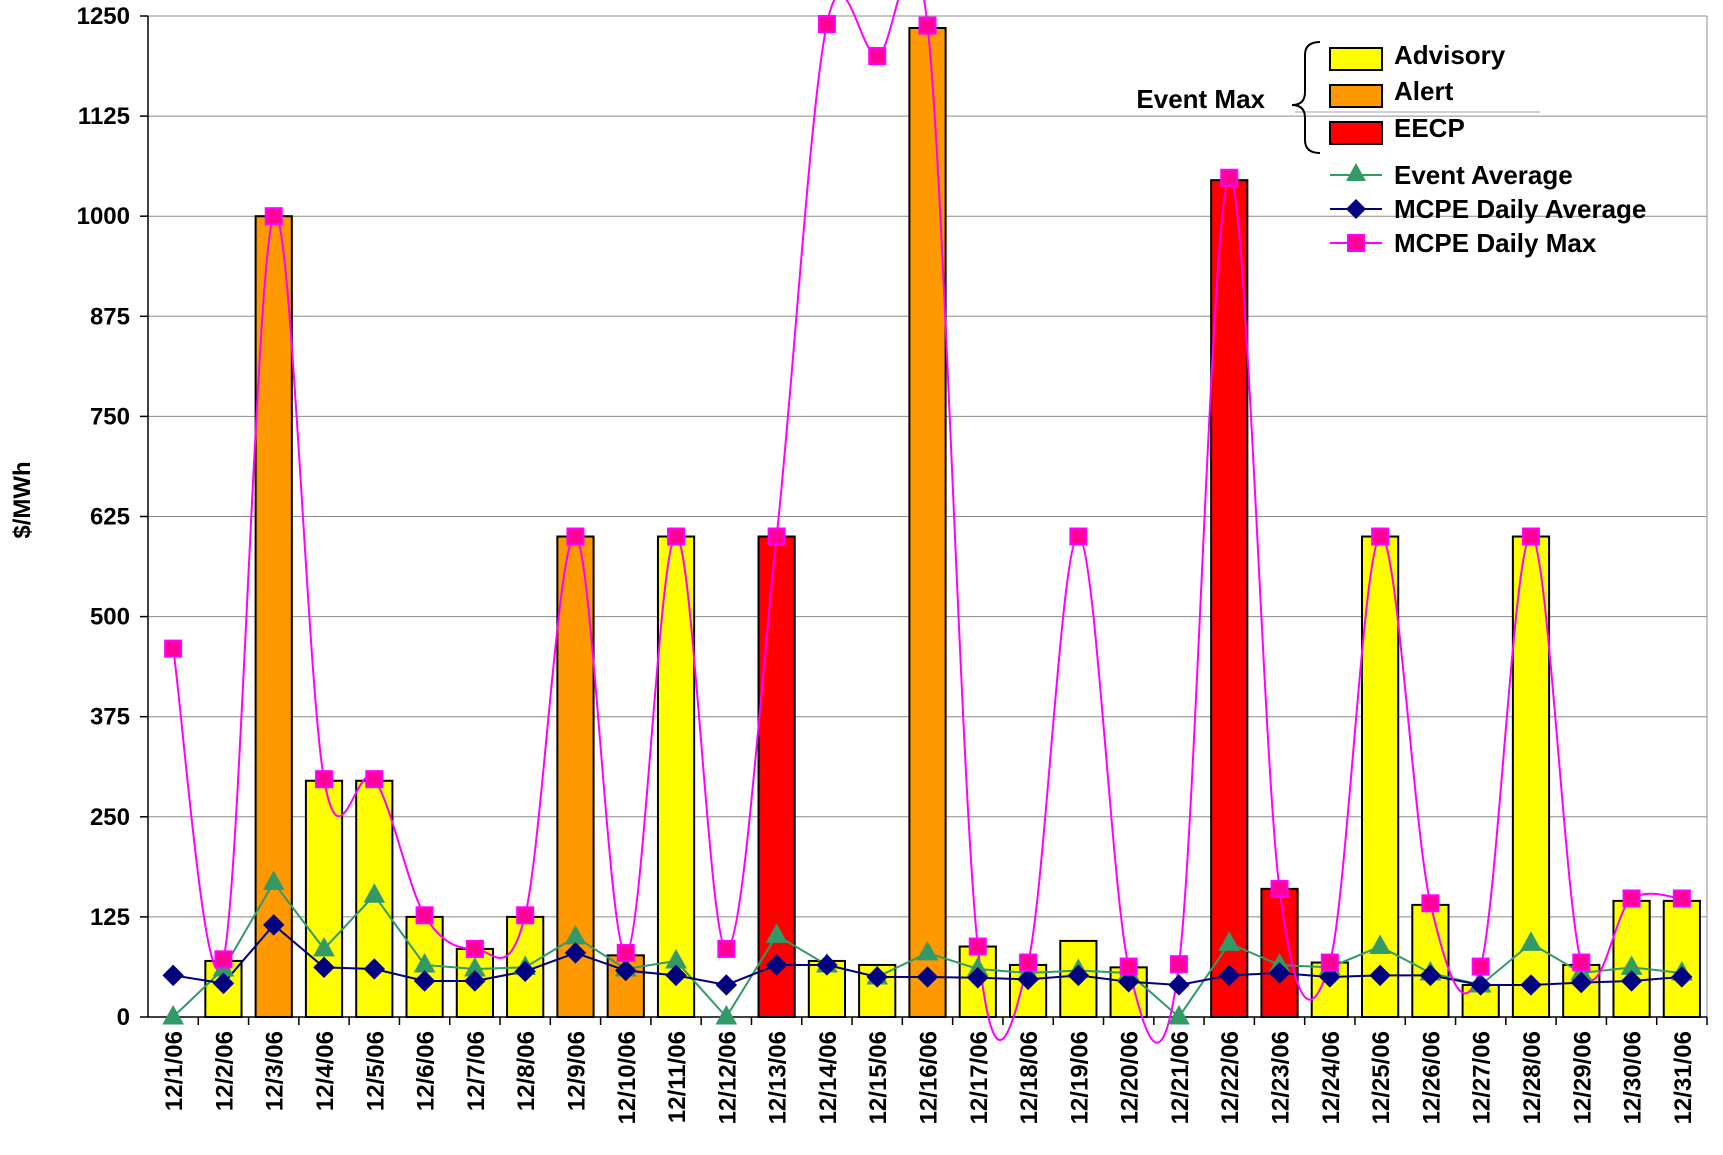 Image resolution: width=1723 pixels, height=1155 pixels. Describe the element at coordinates (1381, 1077) in the screenshot. I see `x-tick-label: 12/25/06` at that location.